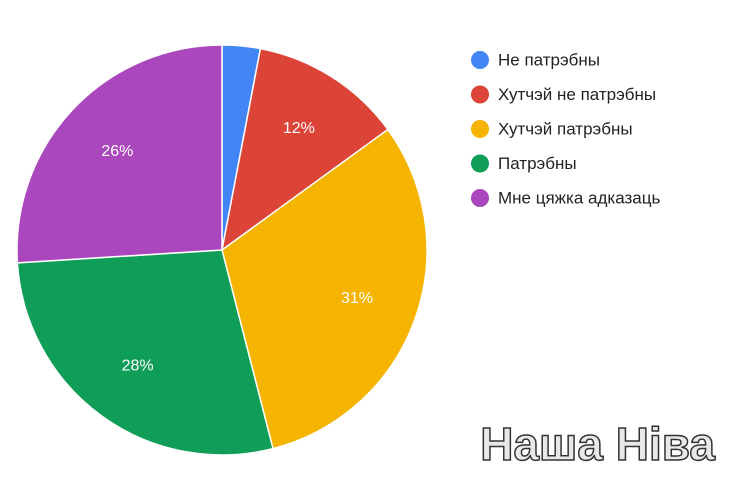 The height and width of the screenshot is (482, 732). What do you see at coordinates (565, 128) in the screenshot?
I see `legend-label: Хутчэй патрэбны` at bounding box center [565, 128].